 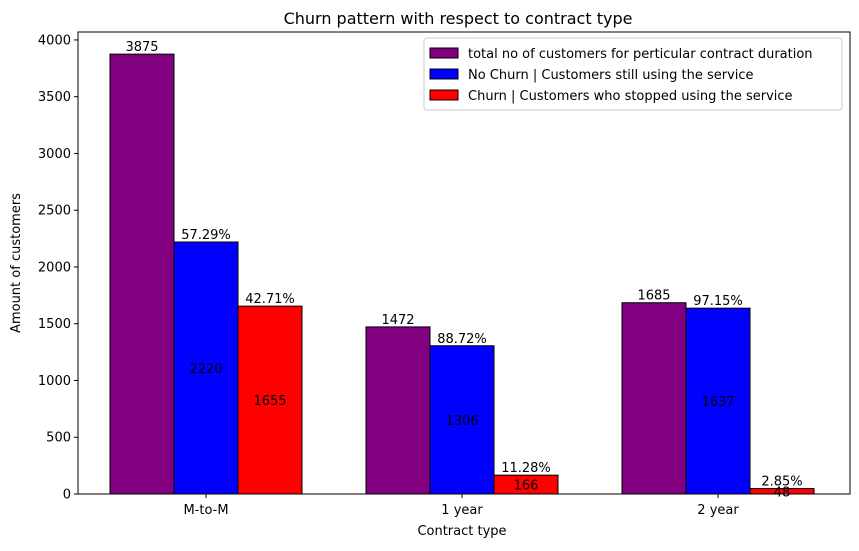 I want to click on y-tick-label: 2000, so click(x=54, y=267).